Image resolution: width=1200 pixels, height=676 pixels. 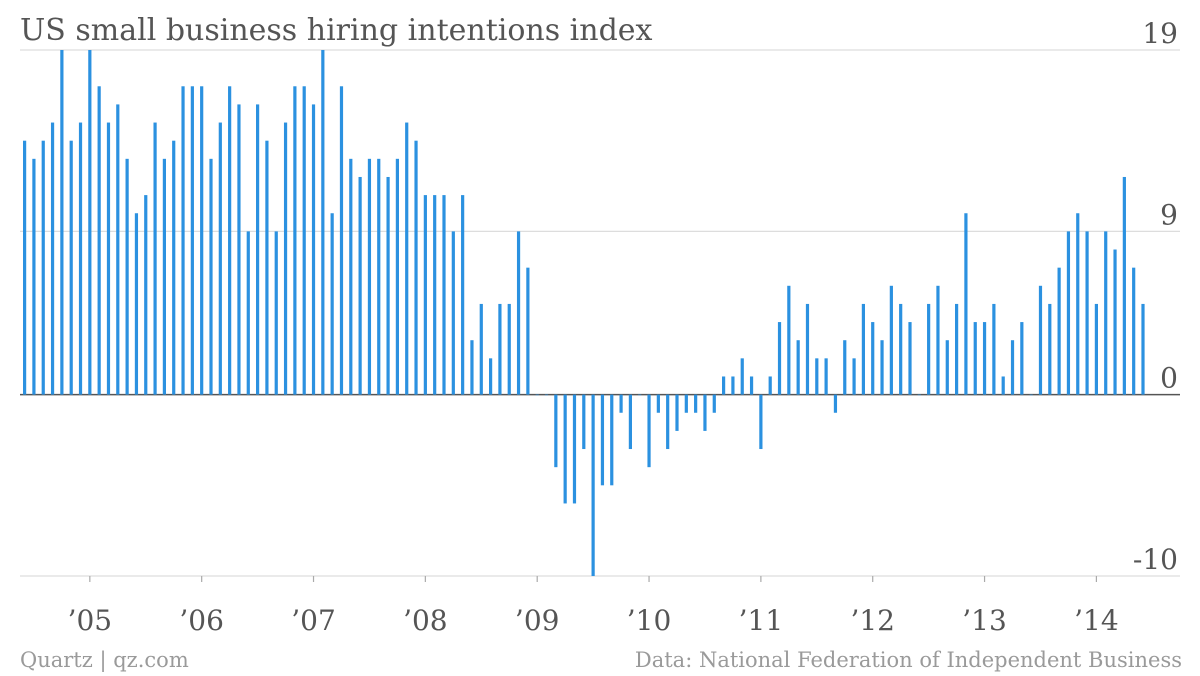 What do you see at coordinates (537, 620) in the screenshot?
I see `x-tick-label: ’09` at bounding box center [537, 620].